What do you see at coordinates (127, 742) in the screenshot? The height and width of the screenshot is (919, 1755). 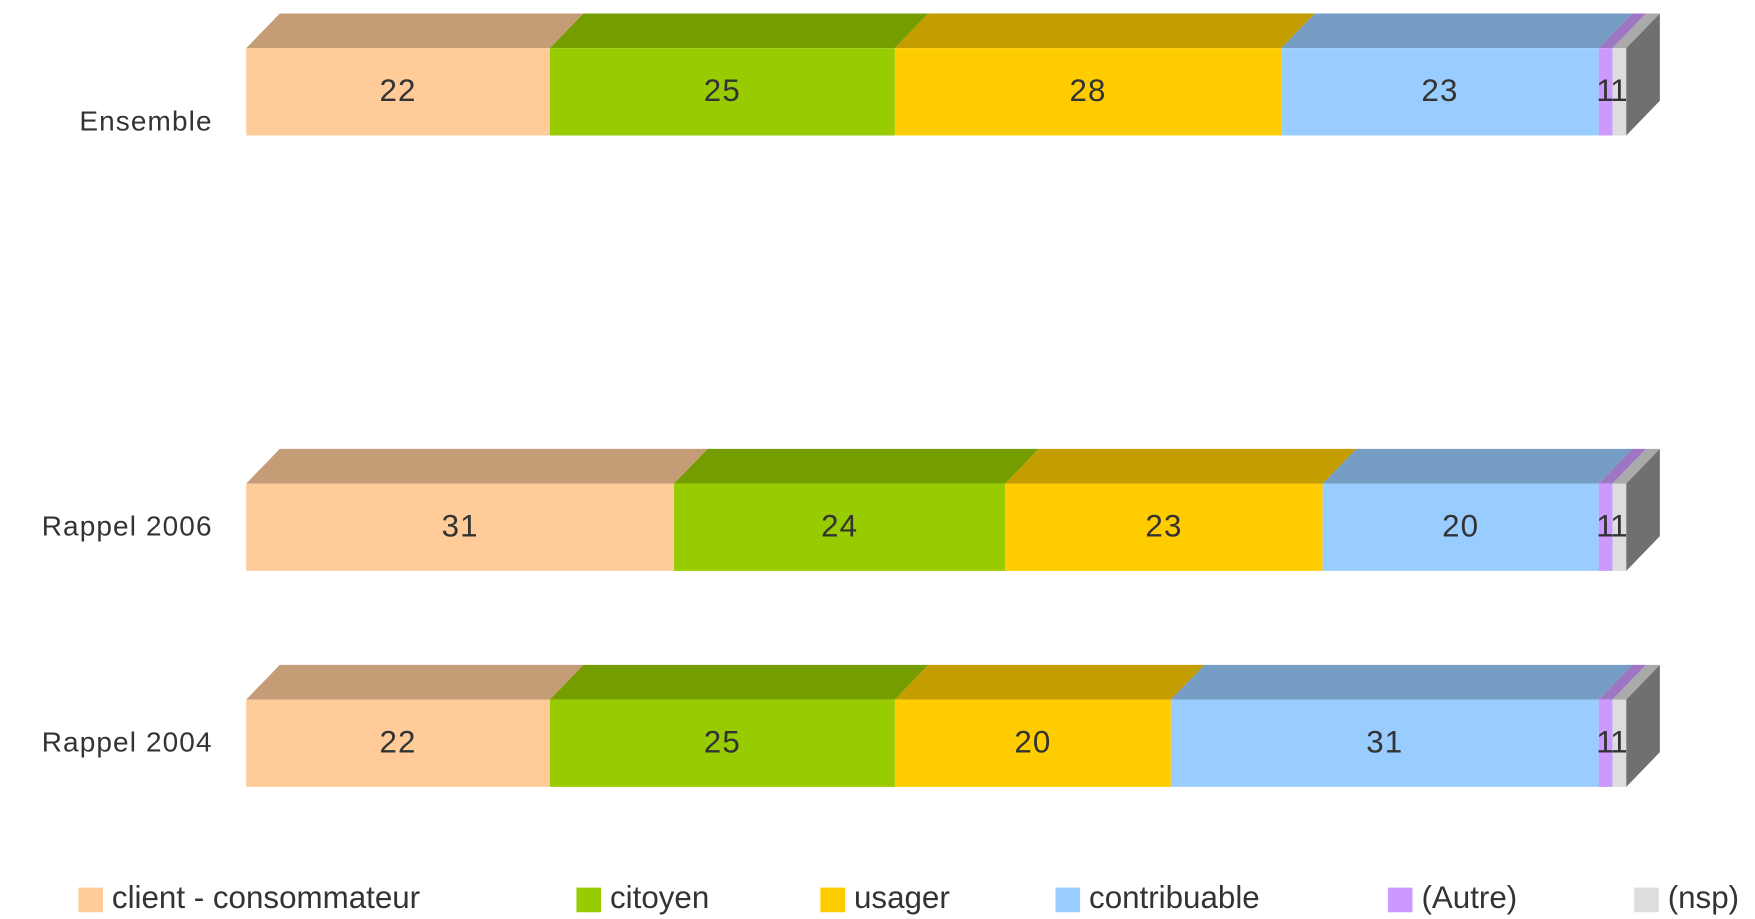 I see `category-label: Rappel 2004` at bounding box center [127, 742].